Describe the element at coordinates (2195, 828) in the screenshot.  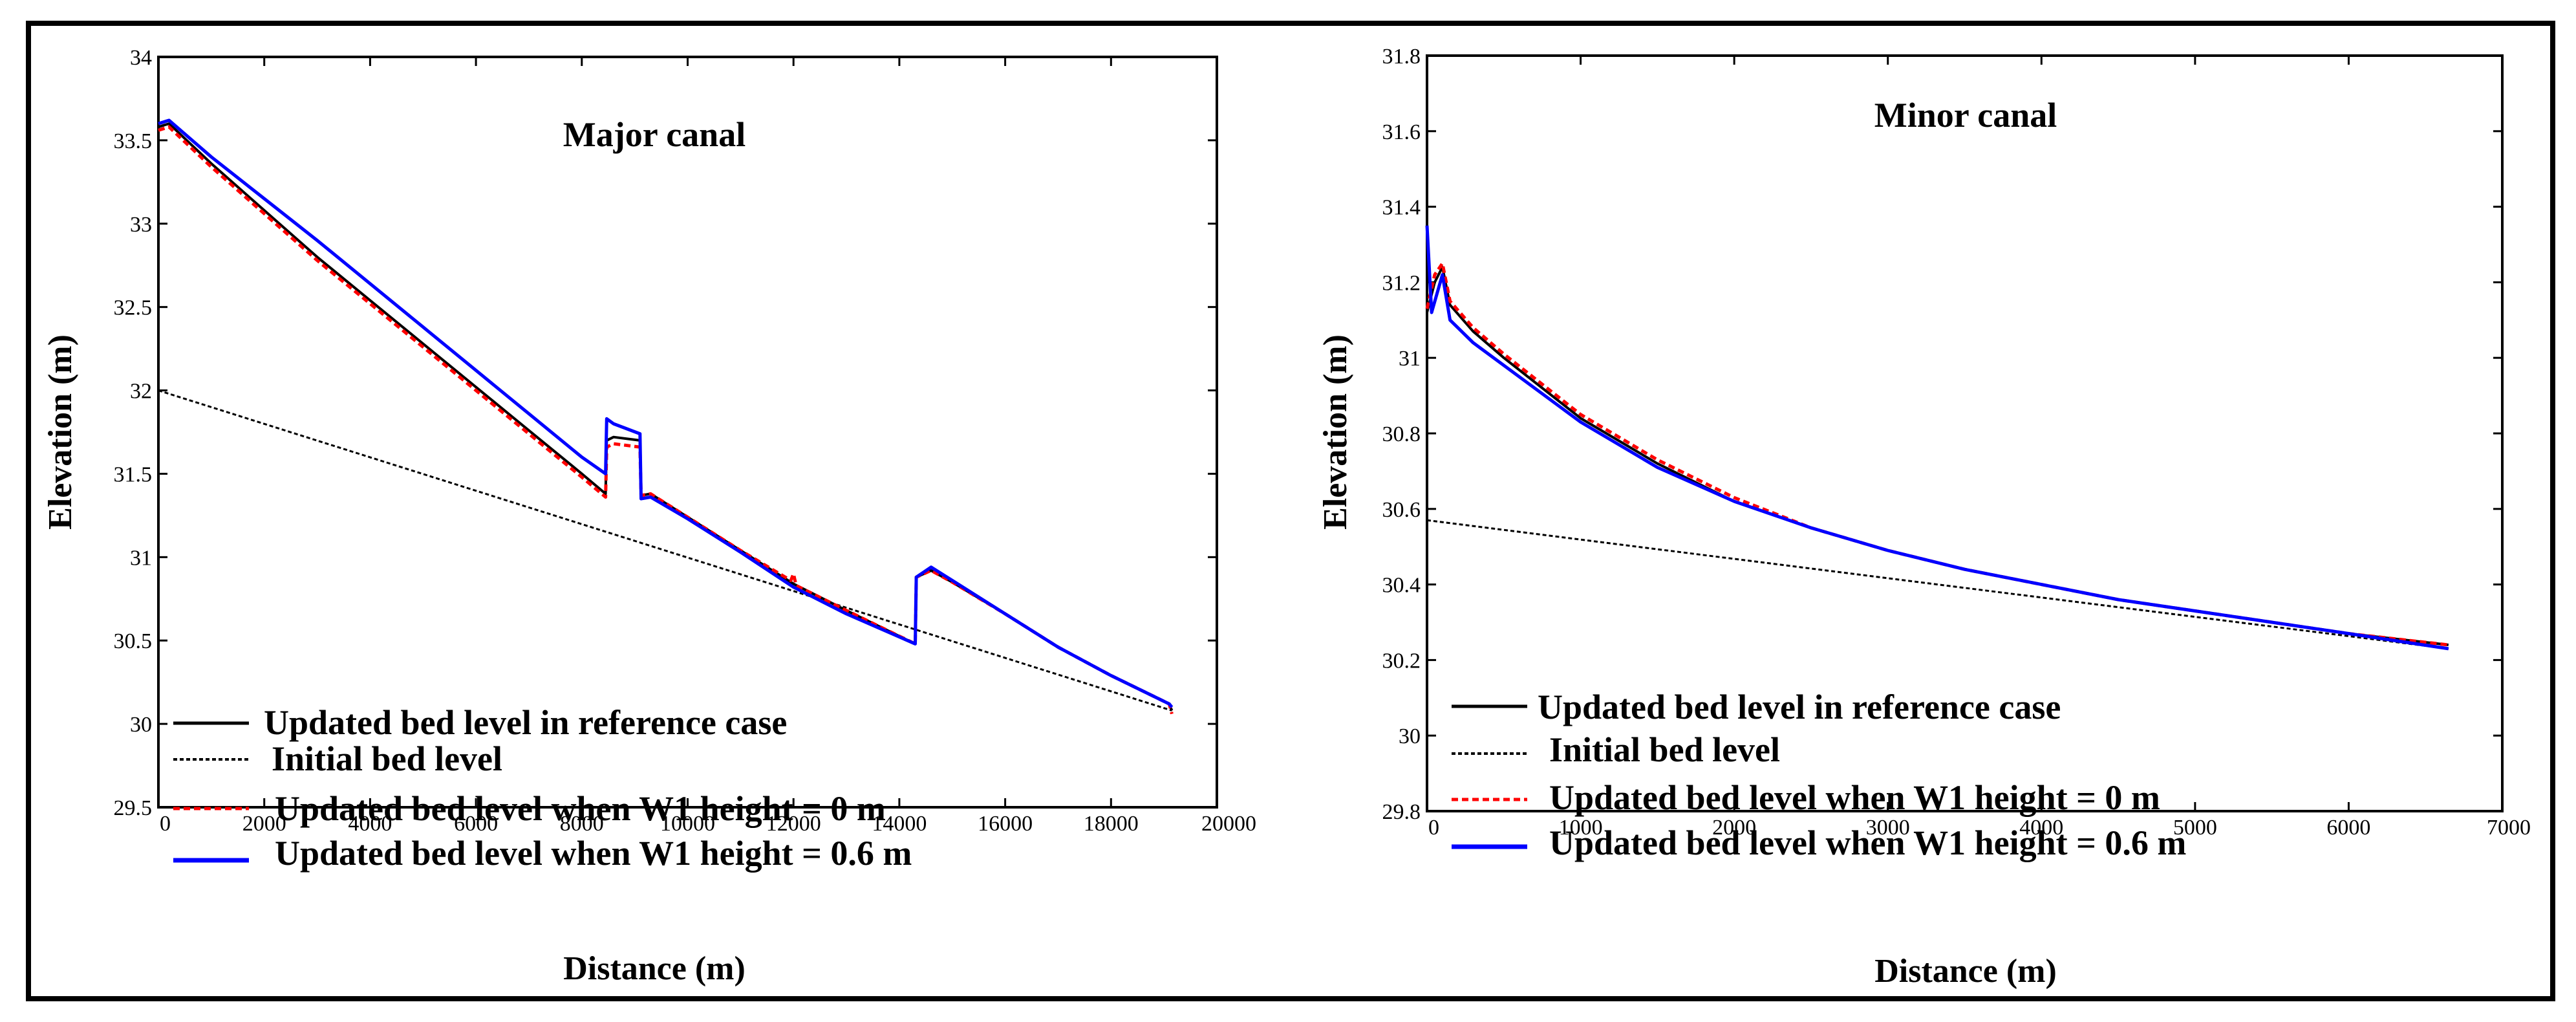
I see `x-tick-label: 5000` at that location.